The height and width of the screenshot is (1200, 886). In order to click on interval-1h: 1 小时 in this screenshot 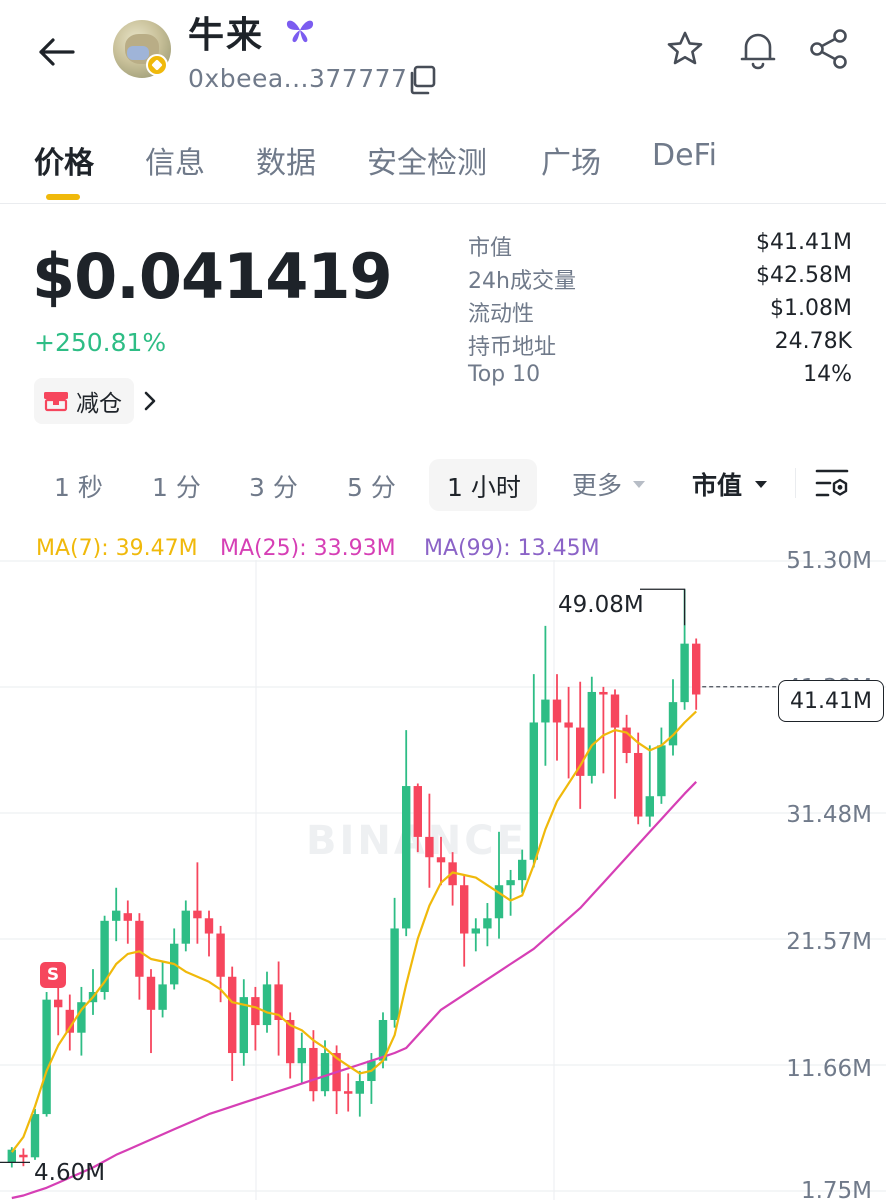, I will do `click(484, 487)`.